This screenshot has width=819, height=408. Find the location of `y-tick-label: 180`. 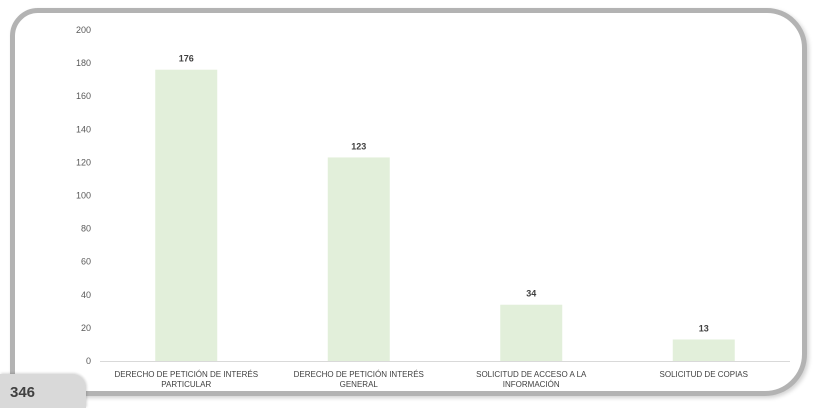

y-tick-label: 180 is located at coordinates (83, 63).